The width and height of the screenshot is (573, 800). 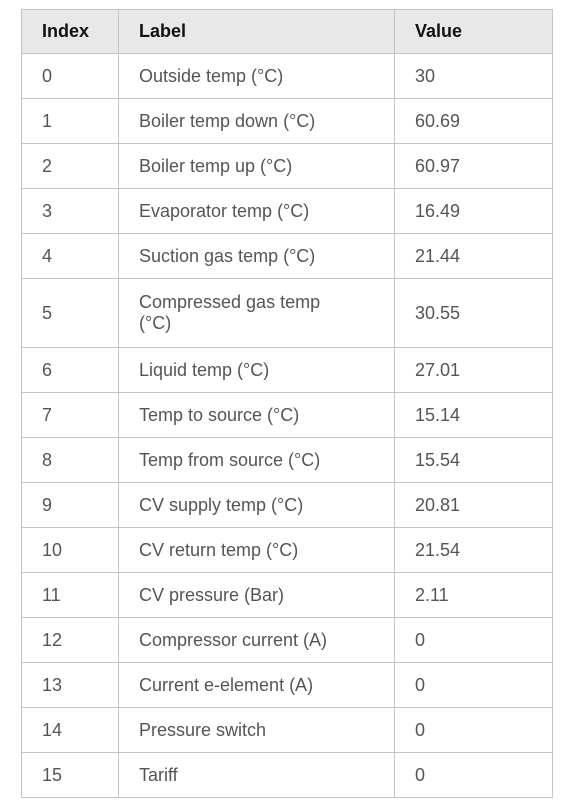 I want to click on table-cell: Compressor current (A), so click(x=256, y=640).